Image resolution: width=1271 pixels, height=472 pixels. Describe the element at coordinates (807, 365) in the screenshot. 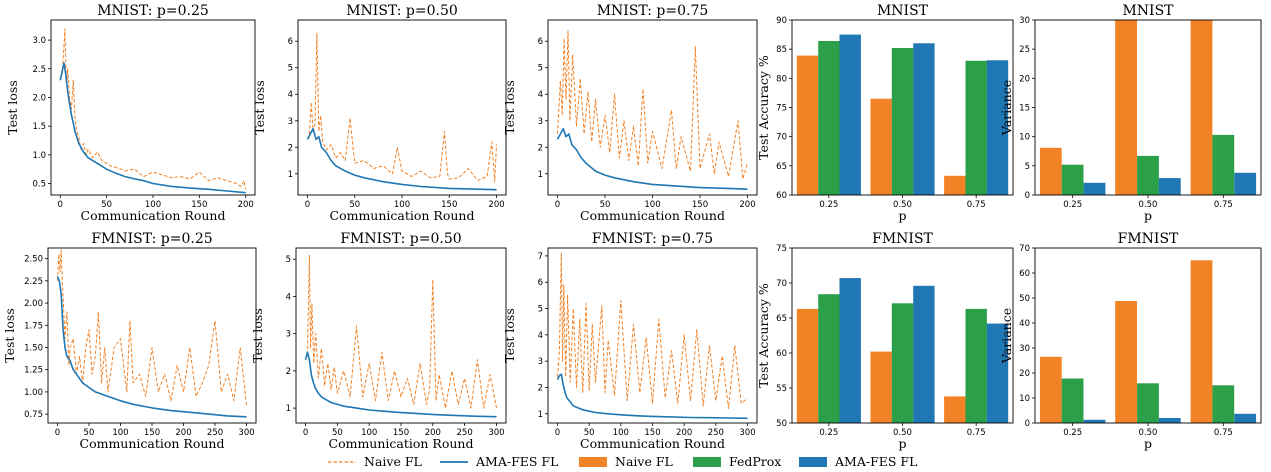

I see `bar-naive-fl-0.25` at that location.